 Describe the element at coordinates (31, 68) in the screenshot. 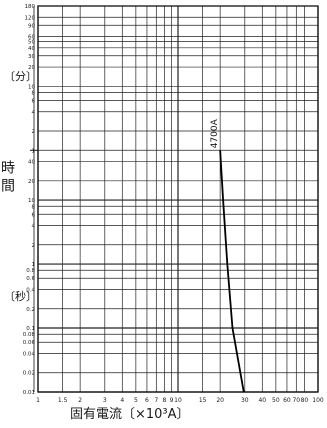

I see `y-tick-label-minute: 20` at that location.